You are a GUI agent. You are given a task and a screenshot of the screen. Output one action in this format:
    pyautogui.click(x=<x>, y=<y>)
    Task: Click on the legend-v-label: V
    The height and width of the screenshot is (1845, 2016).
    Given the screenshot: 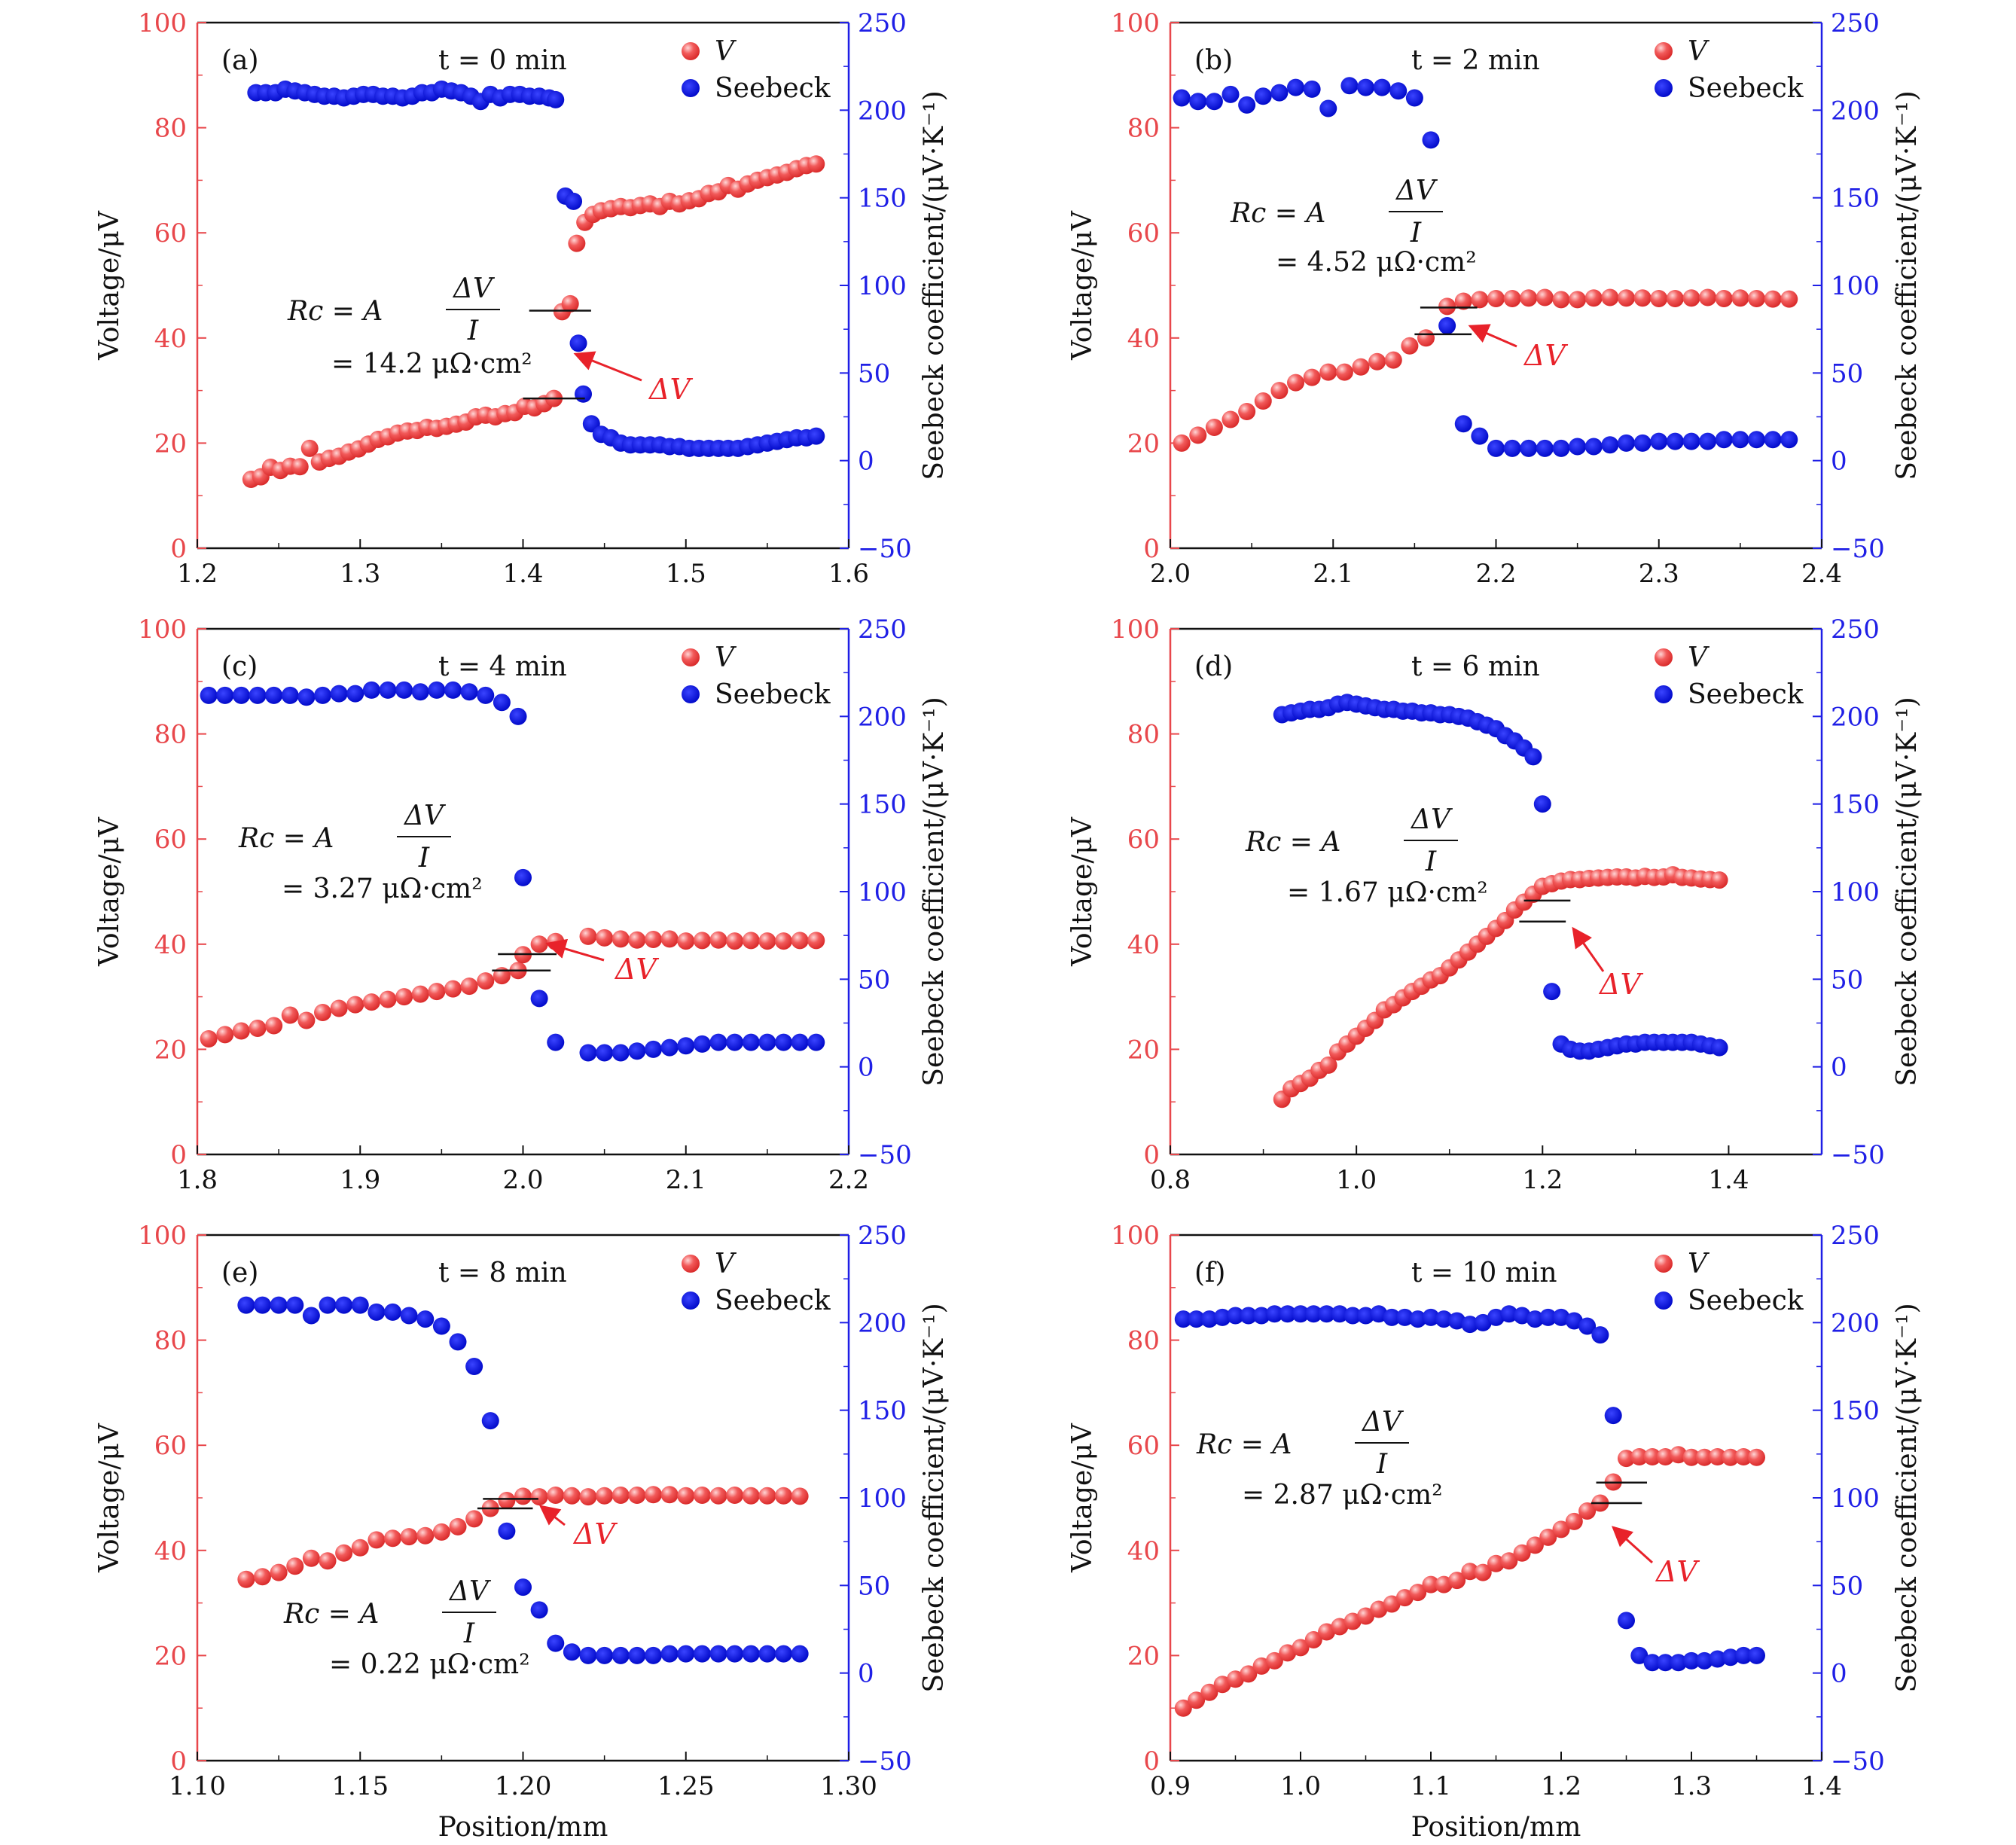 What is the action you would take?
    pyautogui.click(x=1699, y=657)
    